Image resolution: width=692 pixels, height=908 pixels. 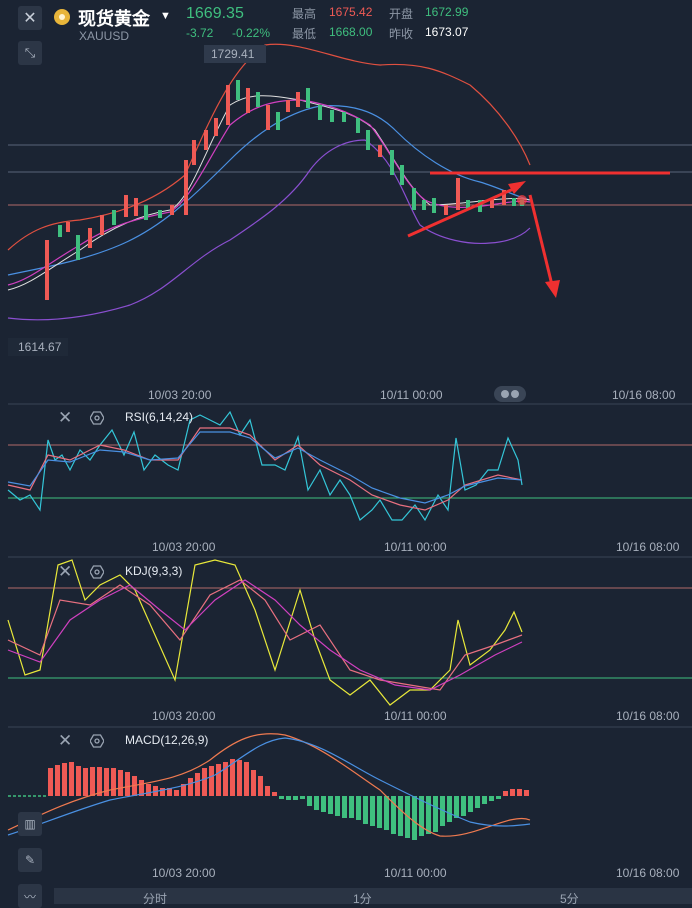 What do you see at coordinates (304, 34) in the screenshot?
I see `low-label: 最低` at bounding box center [304, 34].